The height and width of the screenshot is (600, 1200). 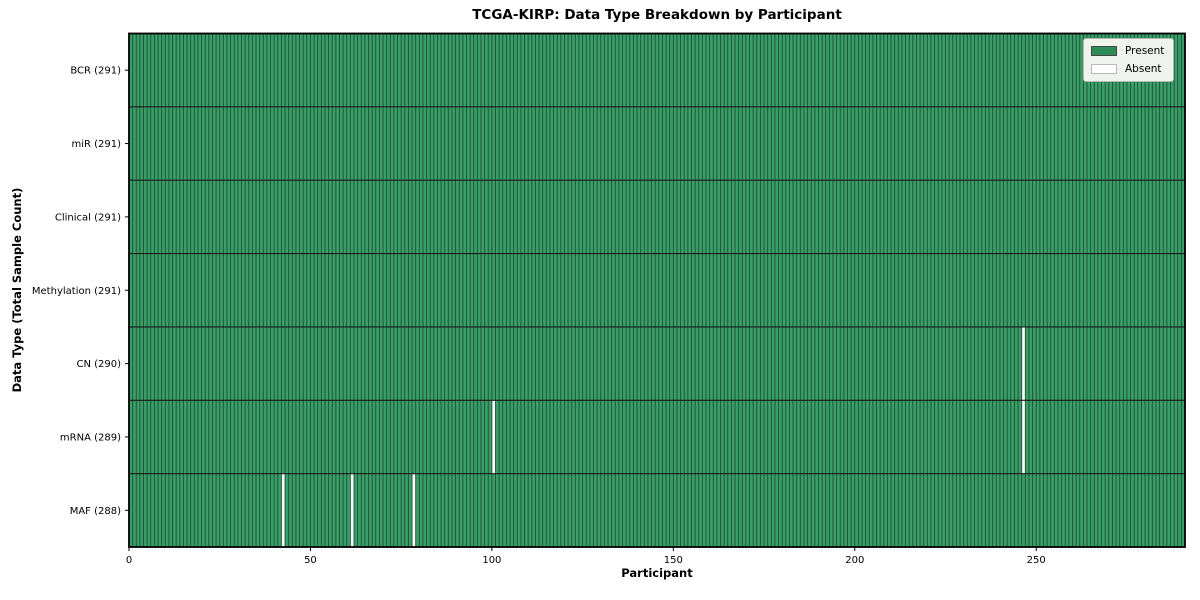 What do you see at coordinates (95, 71) in the screenshot?
I see `y-tick-label-BCR: BCR (291)` at bounding box center [95, 71].